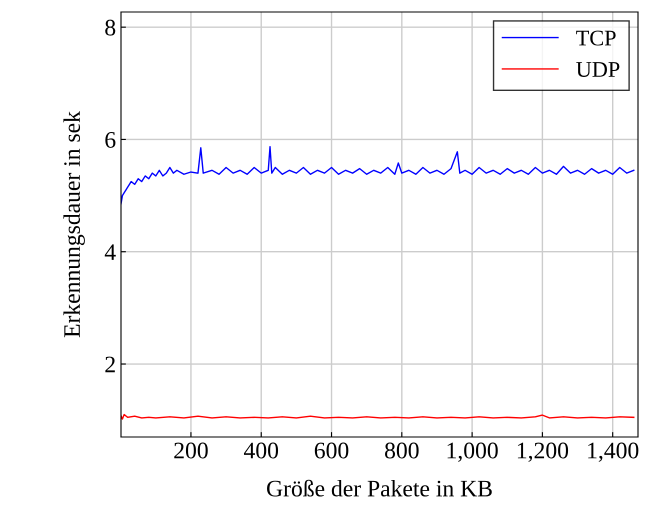 The width and height of the screenshot is (648, 513). What do you see at coordinates (613, 452) in the screenshot?
I see `x-tick-label: 1,400` at bounding box center [613, 452].